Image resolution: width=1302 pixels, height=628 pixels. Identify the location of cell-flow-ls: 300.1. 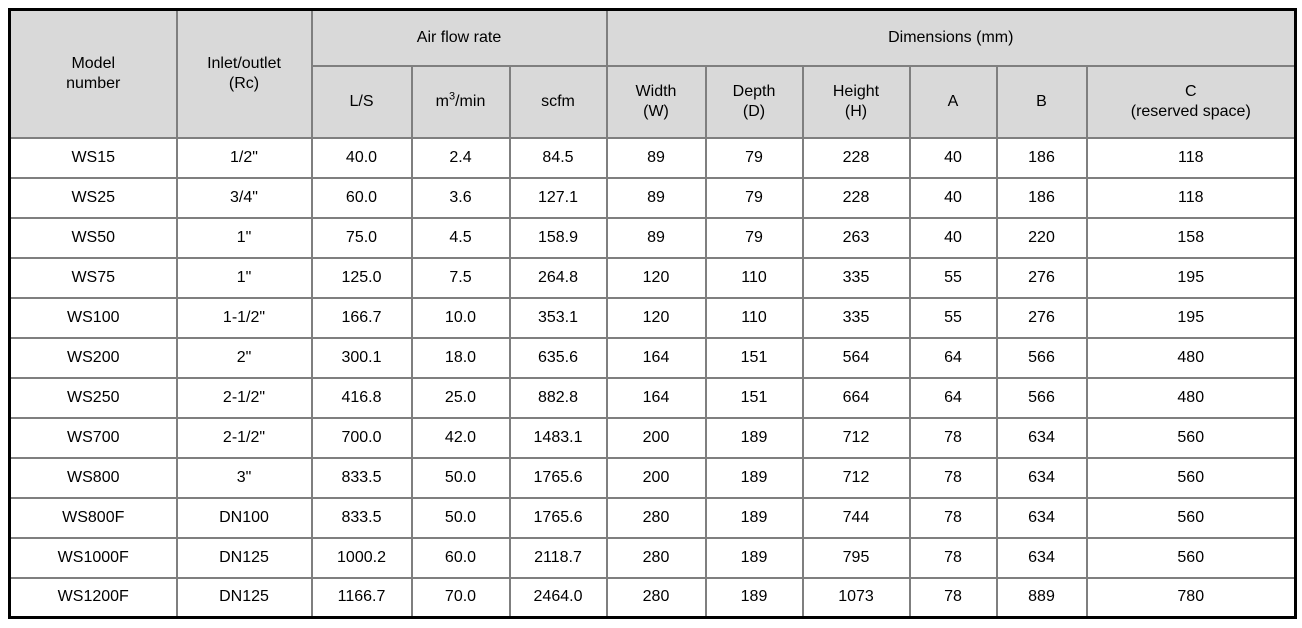
(361, 357).